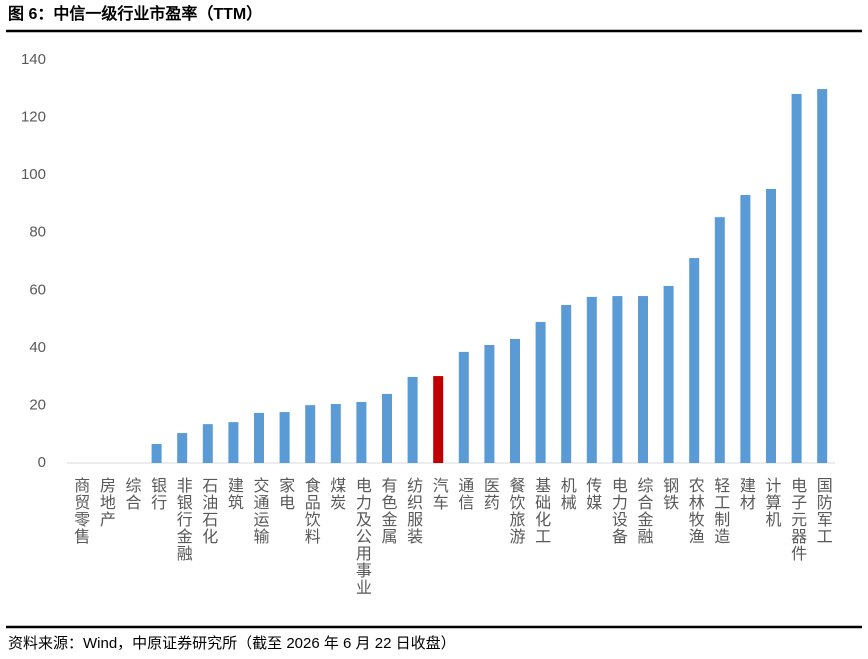 This screenshot has height=659, width=868. Describe the element at coordinates (37, 347) in the screenshot. I see `y-tick-label: 40` at that location.